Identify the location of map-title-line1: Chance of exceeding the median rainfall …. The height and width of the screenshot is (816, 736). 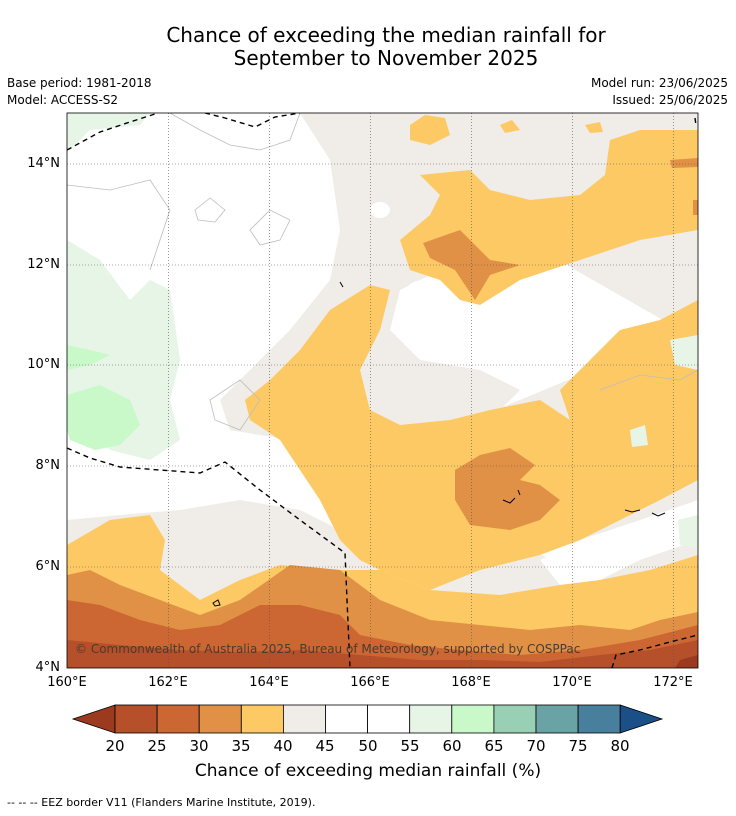
(386, 35).